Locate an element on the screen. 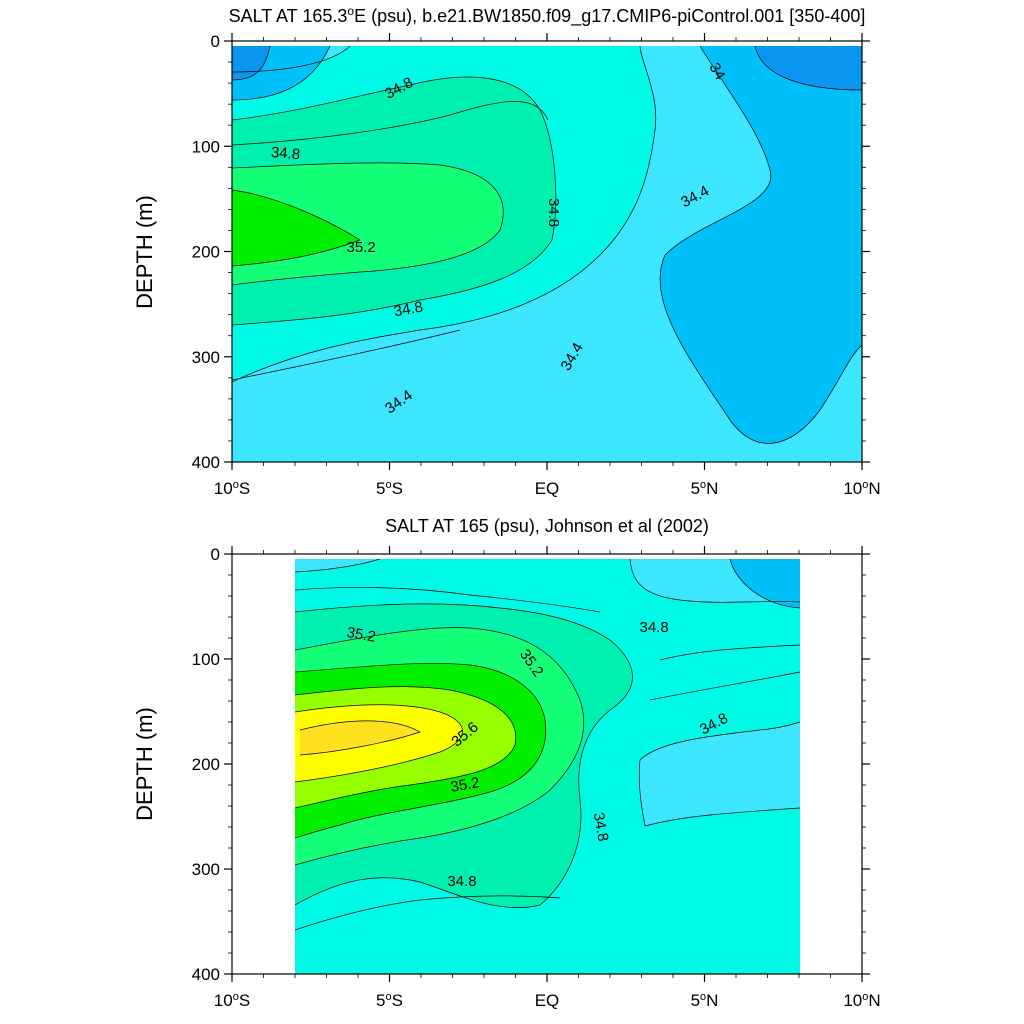 This screenshot has height=1024, width=1024. contour-label: 34 is located at coordinates (717, 71).